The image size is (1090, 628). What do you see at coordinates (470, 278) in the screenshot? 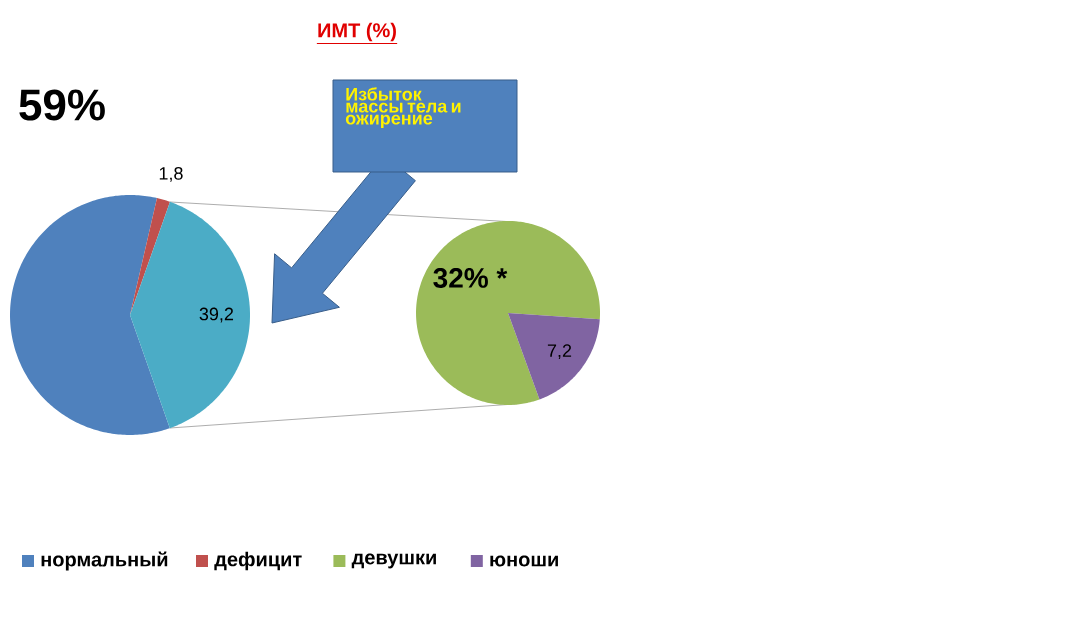
I see `data-label: 32% *` at bounding box center [470, 278].